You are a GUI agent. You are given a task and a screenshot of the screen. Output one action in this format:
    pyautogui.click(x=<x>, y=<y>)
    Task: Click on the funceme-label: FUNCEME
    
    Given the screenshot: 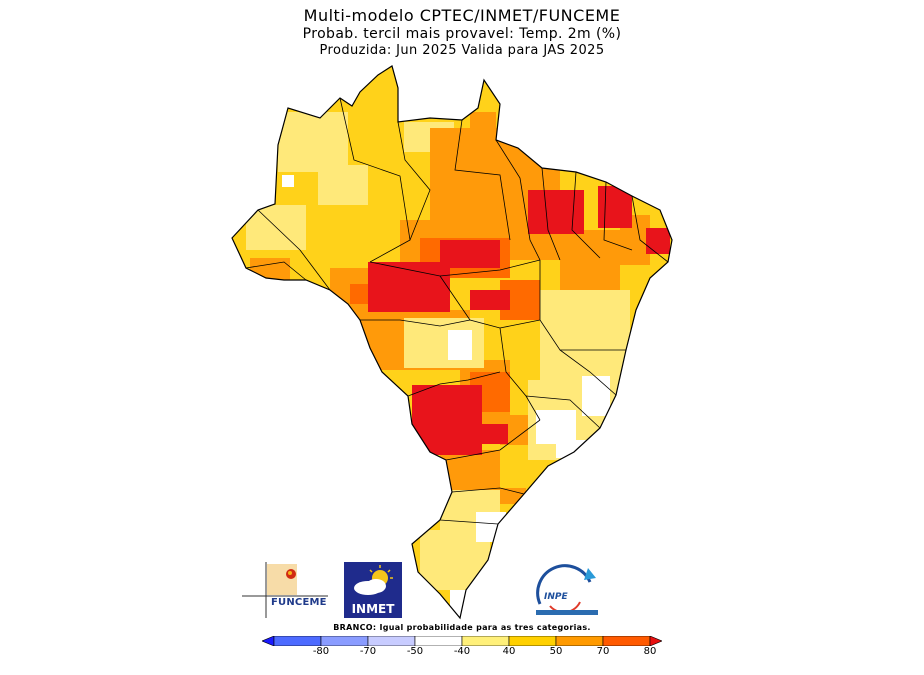 What is the action you would take?
    pyautogui.click(x=299, y=602)
    